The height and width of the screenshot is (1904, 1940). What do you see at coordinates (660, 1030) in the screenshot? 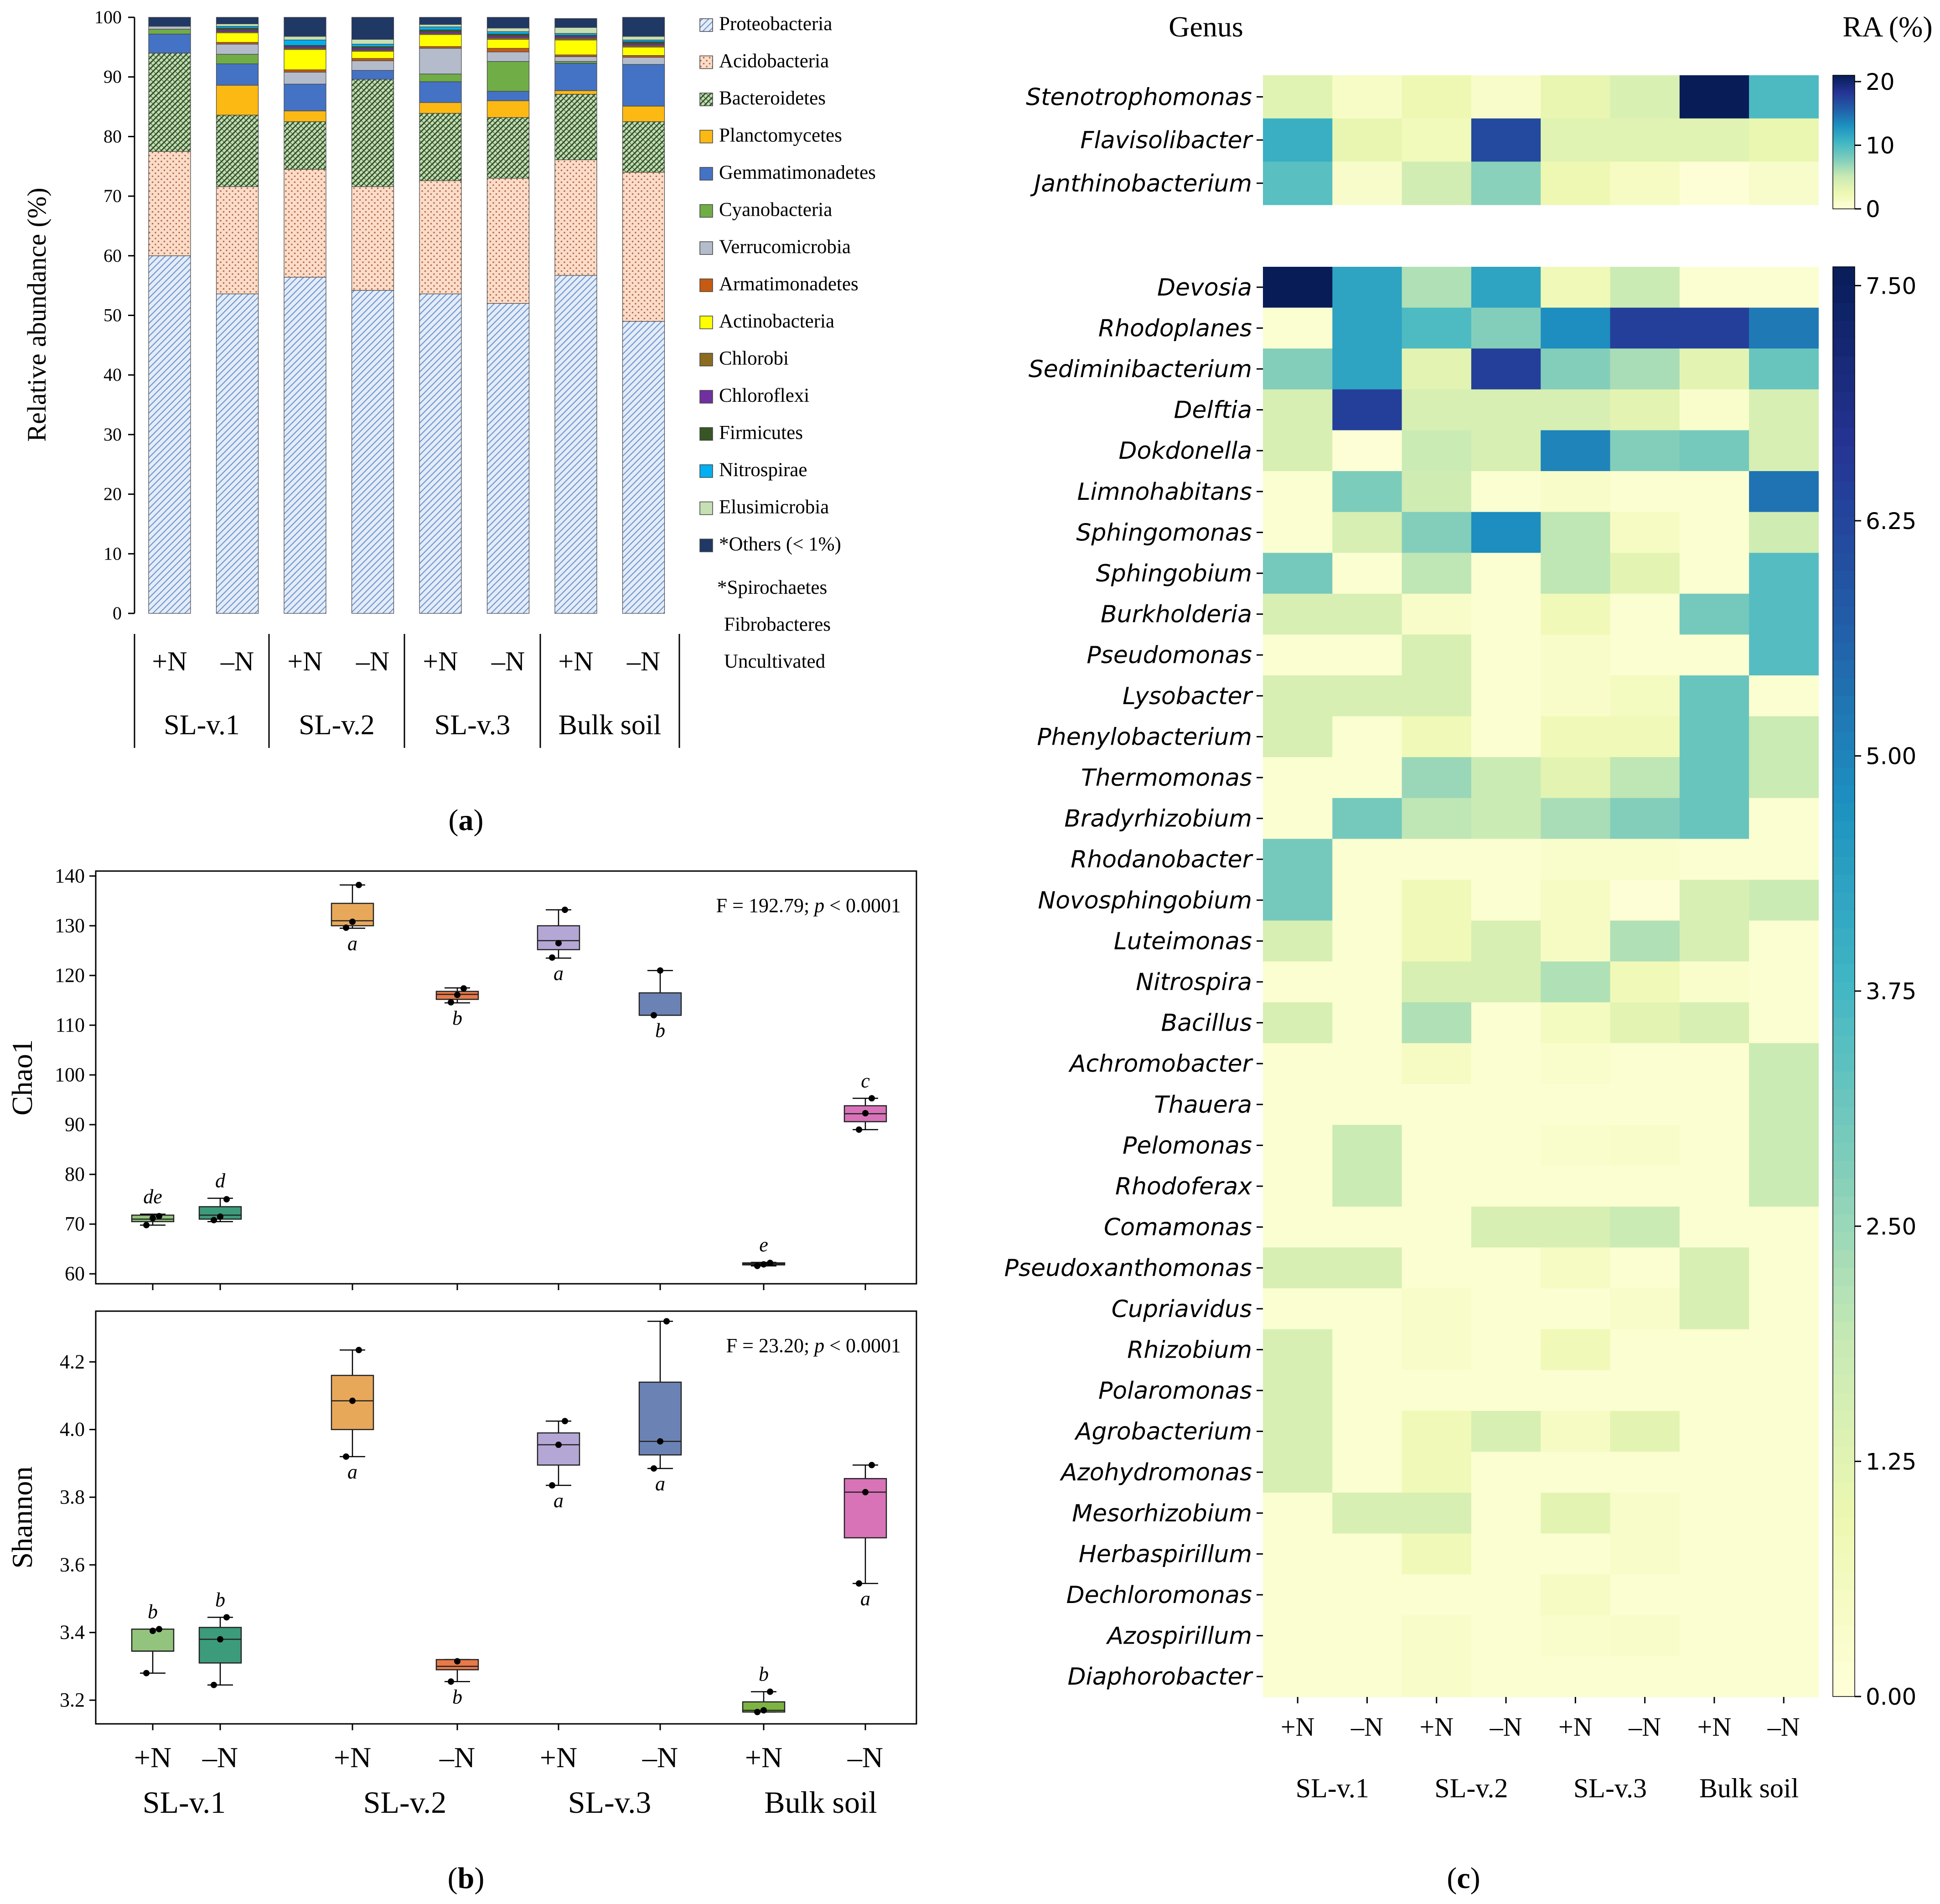
I see `significance-letter: b` at bounding box center [660, 1030].